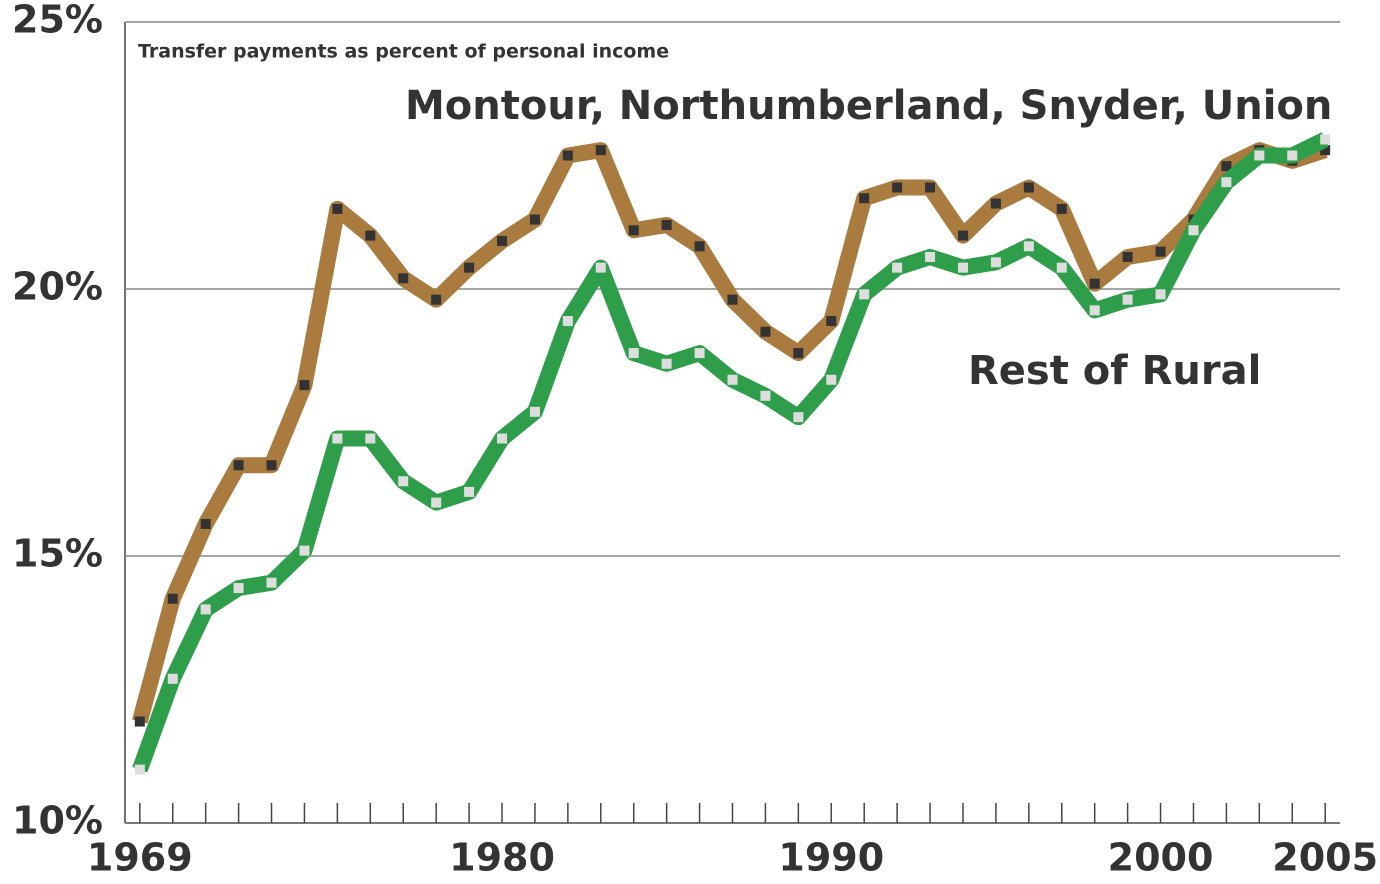 Image resolution: width=1380 pixels, height=884 pixels. Describe the element at coordinates (140, 858) in the screenshot. I see `x-tick-label: 1969` at that location.